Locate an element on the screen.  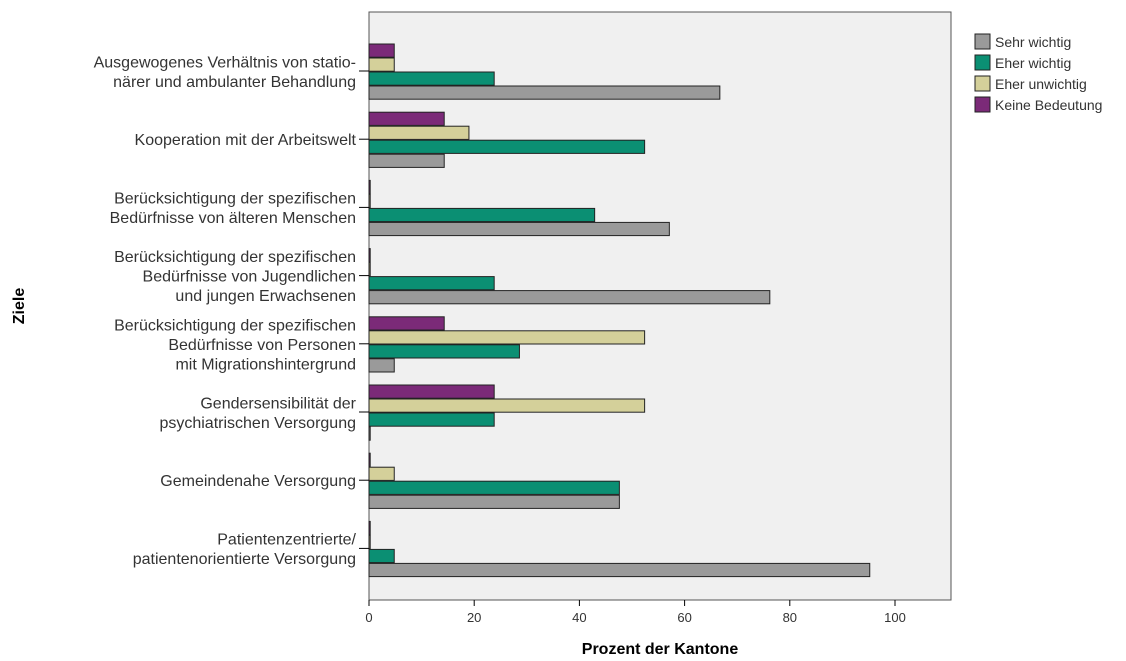
x-tick-label: 20 is located at coordinates (474, 617).